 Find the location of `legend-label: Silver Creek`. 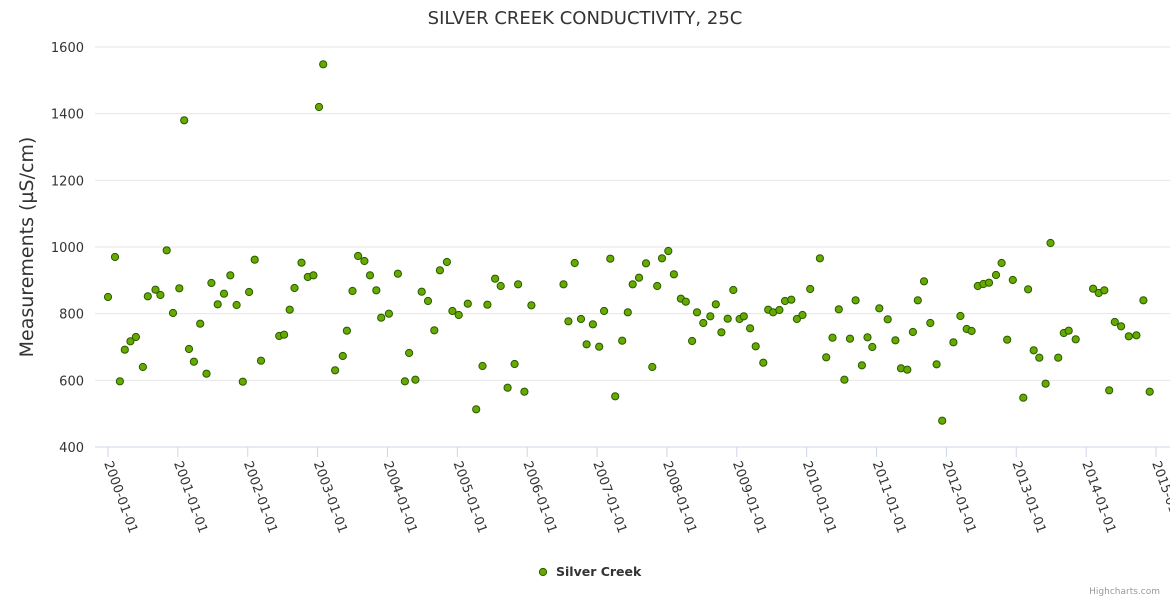

legend-label: Silver Creek is located at coordinates (599, 571).